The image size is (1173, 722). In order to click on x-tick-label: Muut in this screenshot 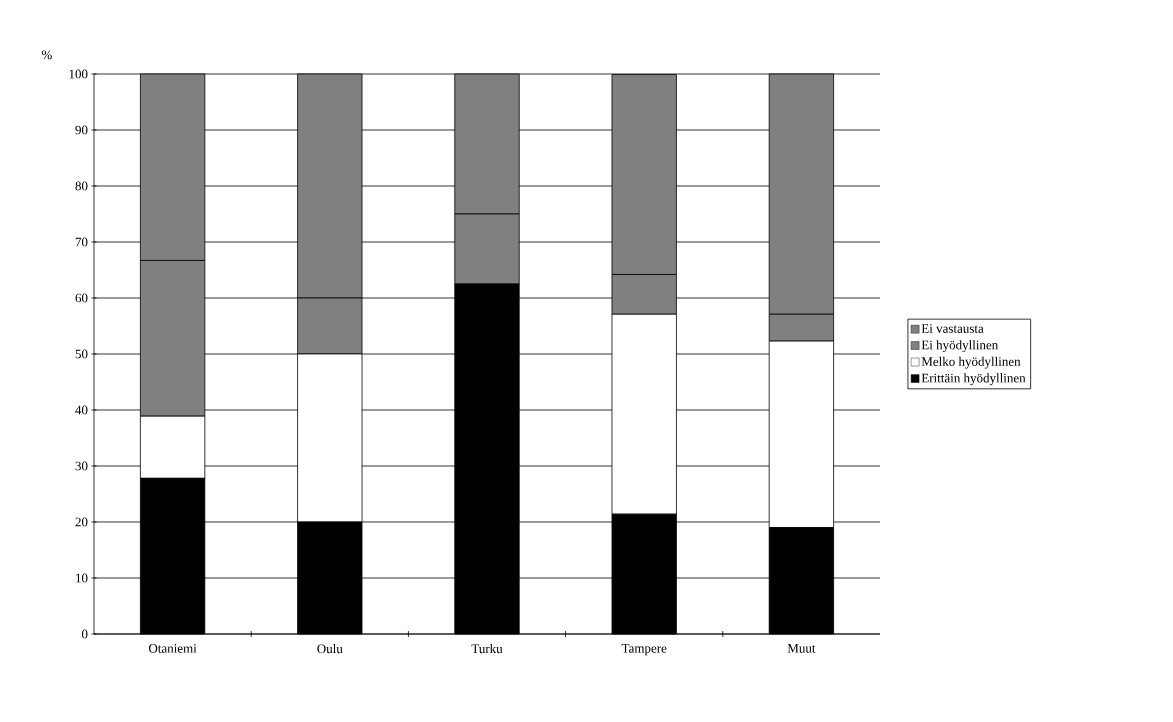, I will do `click(801, 648)`.